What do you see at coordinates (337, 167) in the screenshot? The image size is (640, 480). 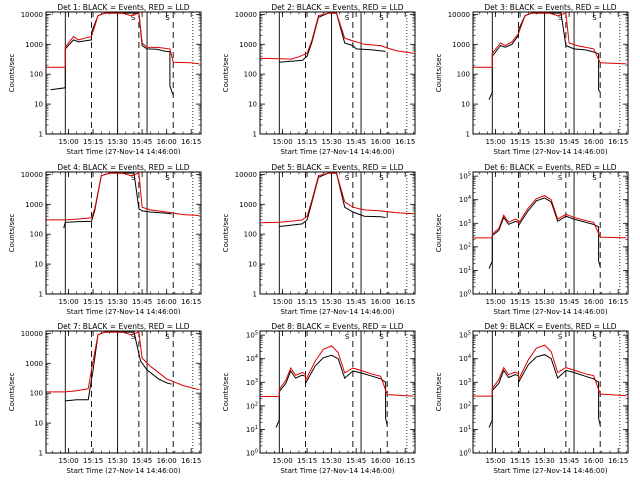 I see `panel-title: Det 5: BLACK = Events, RED = LLD` at bounding box center [337, 167].